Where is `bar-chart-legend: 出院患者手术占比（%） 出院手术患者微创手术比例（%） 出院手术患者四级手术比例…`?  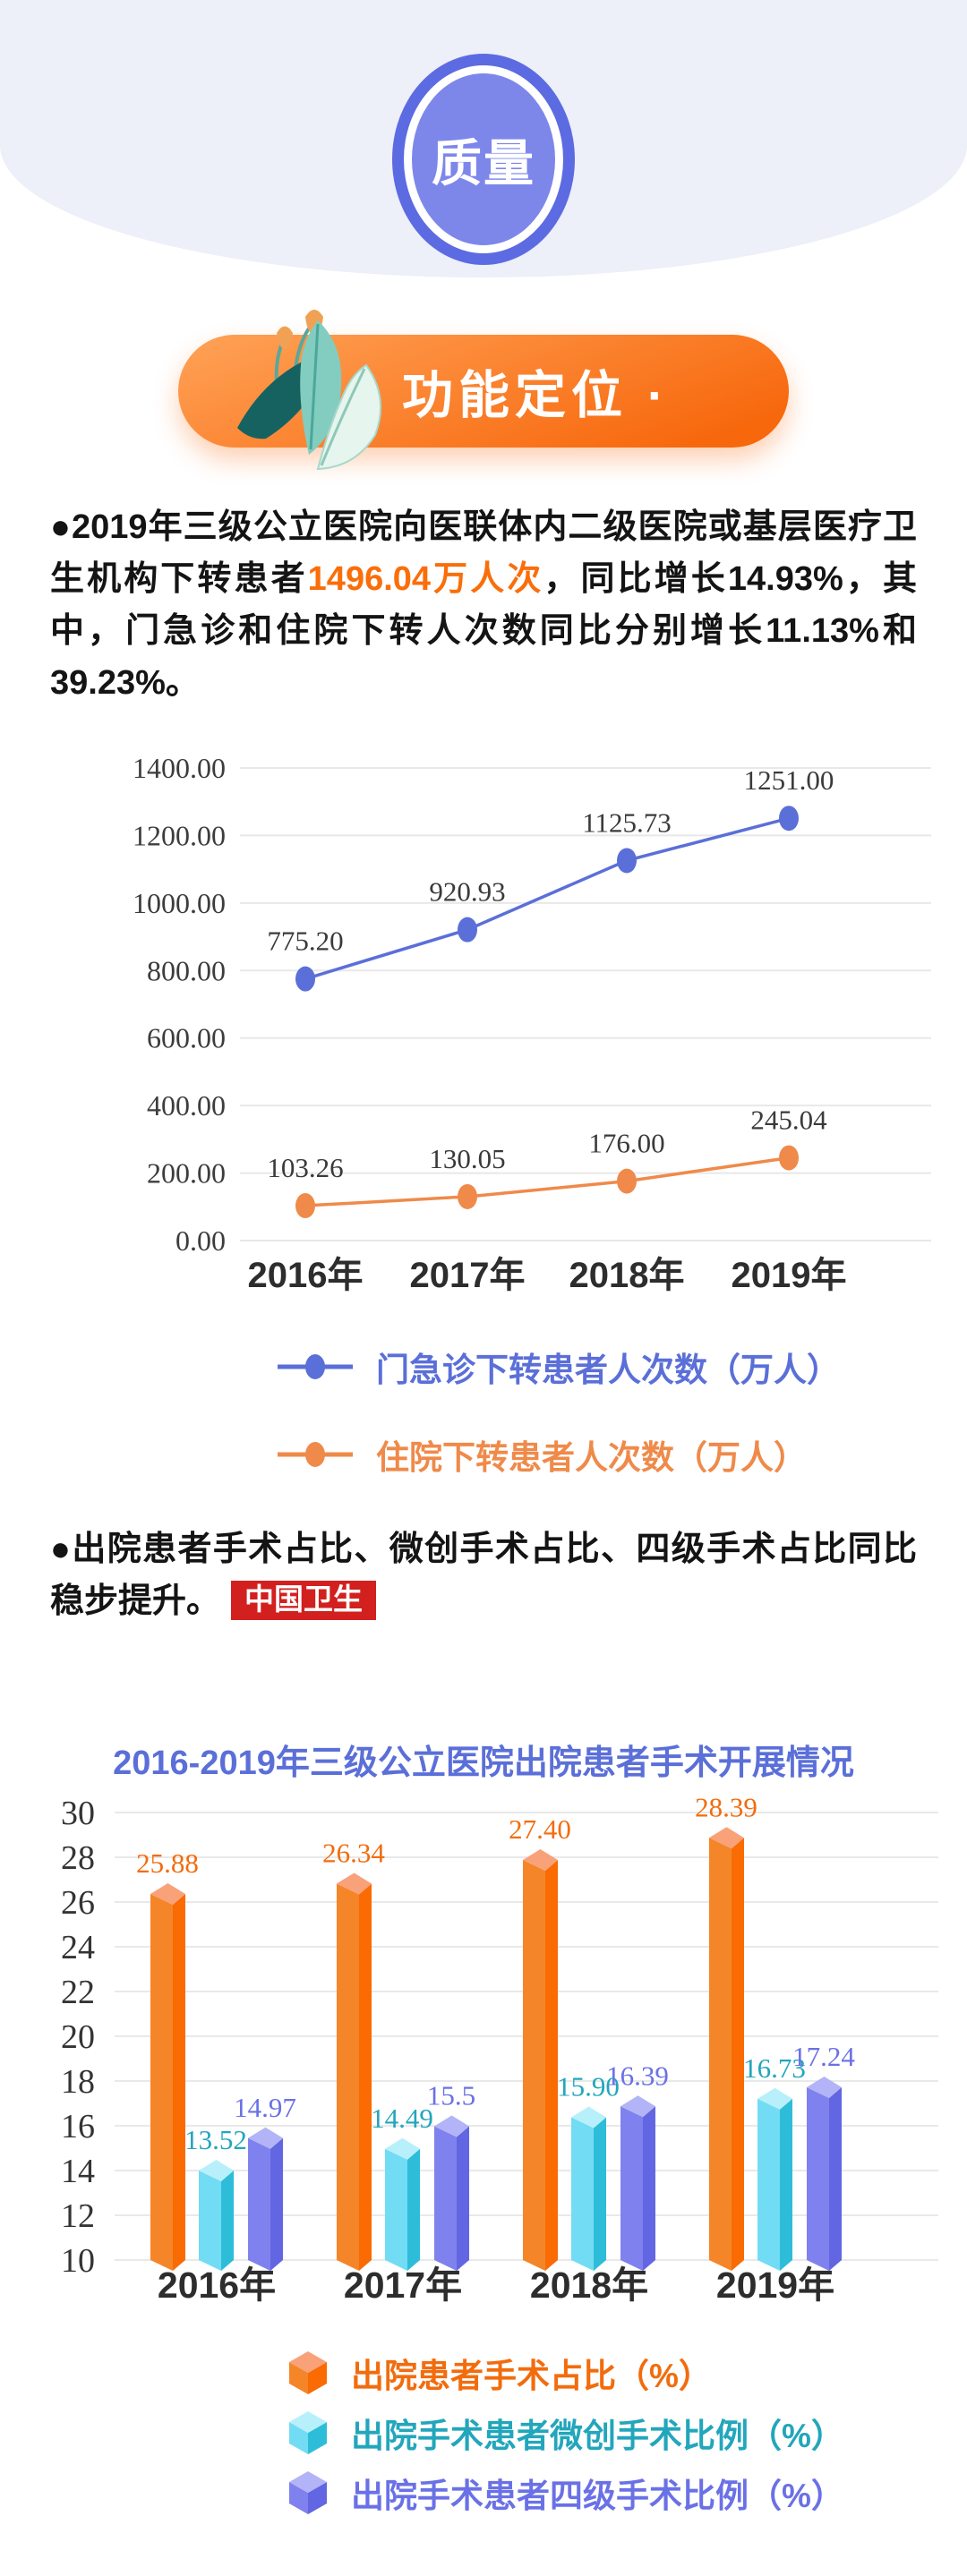
bar-chart-legend: 出院患者手术占比（%） 出院手术患者微创手术比例（%） 出院手术患者四级手术比例… is located at coordinates (566, 2433).